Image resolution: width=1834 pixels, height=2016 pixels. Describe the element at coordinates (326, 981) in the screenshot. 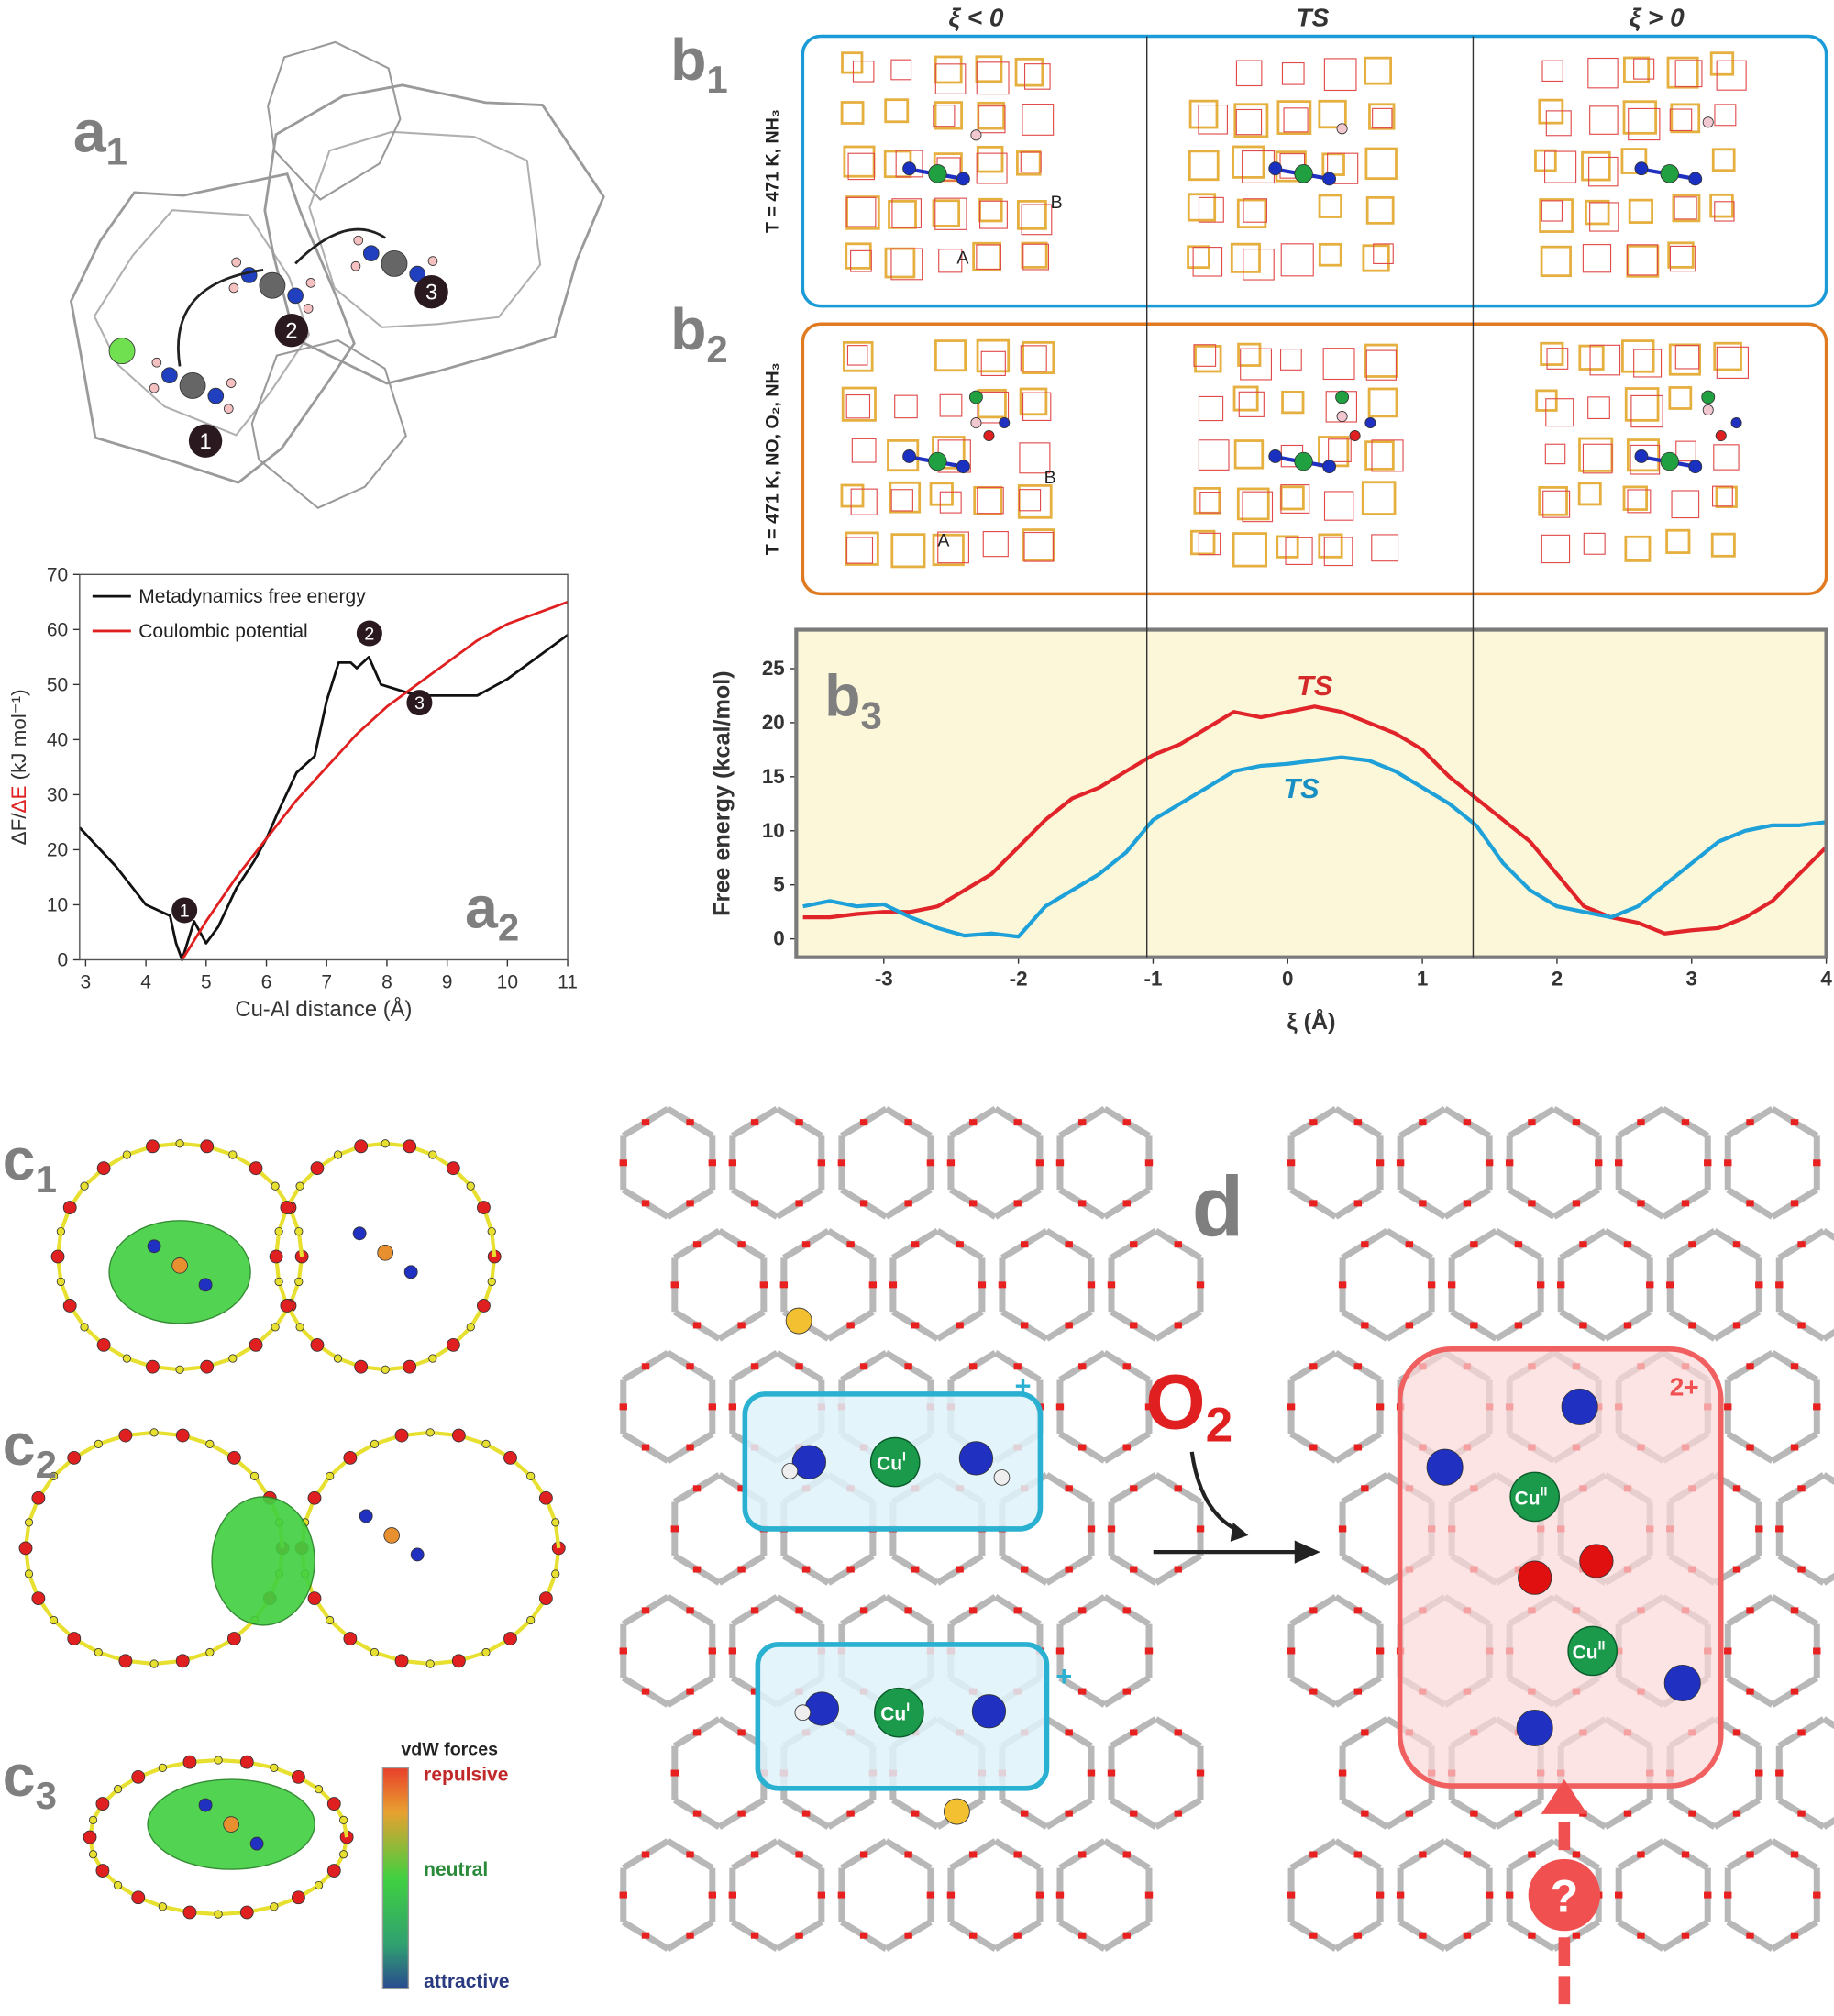

I see `x-tick-label: 7` at that location.